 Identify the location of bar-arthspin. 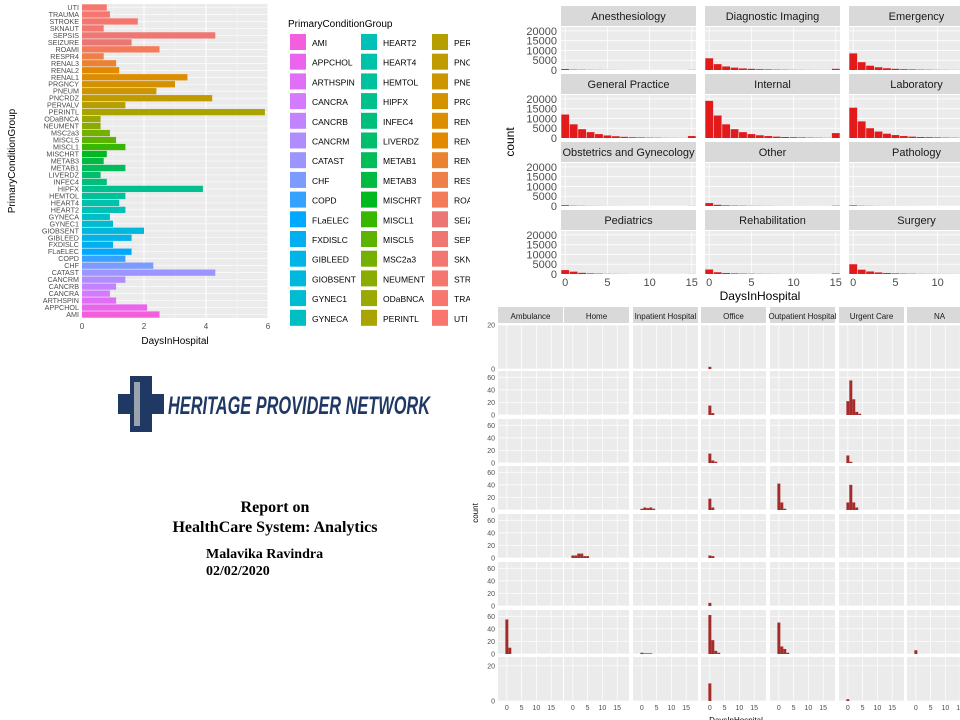
(99, 300).